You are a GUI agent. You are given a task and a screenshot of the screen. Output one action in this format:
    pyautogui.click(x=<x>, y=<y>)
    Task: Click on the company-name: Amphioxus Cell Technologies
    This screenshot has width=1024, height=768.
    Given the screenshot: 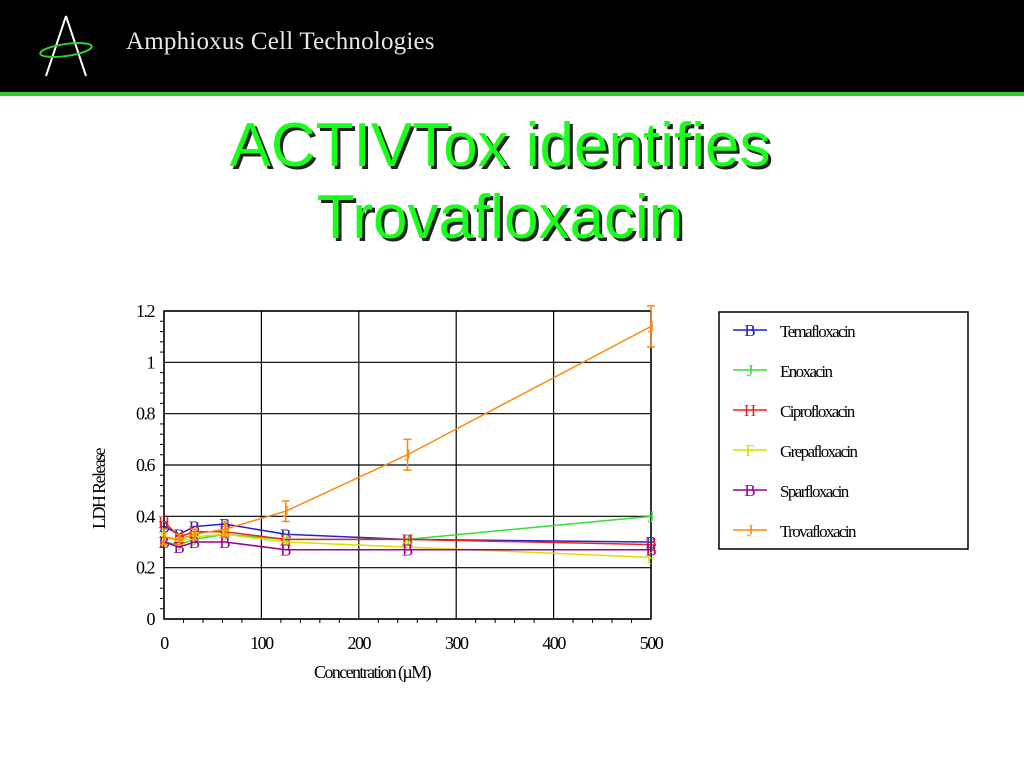 What is the action you would take?
    pyautogui.click(x=280, y=41)
    